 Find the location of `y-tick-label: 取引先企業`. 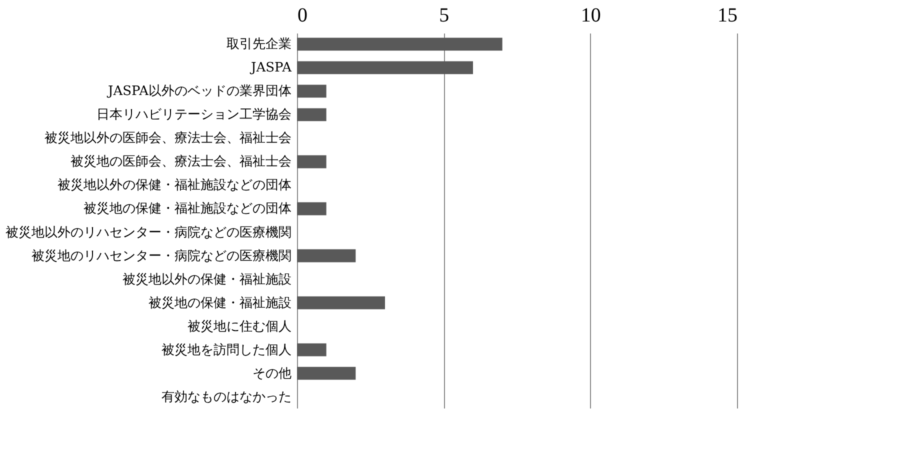

y-tick-label: 取引先企業 is located at coordinates (259, 44).